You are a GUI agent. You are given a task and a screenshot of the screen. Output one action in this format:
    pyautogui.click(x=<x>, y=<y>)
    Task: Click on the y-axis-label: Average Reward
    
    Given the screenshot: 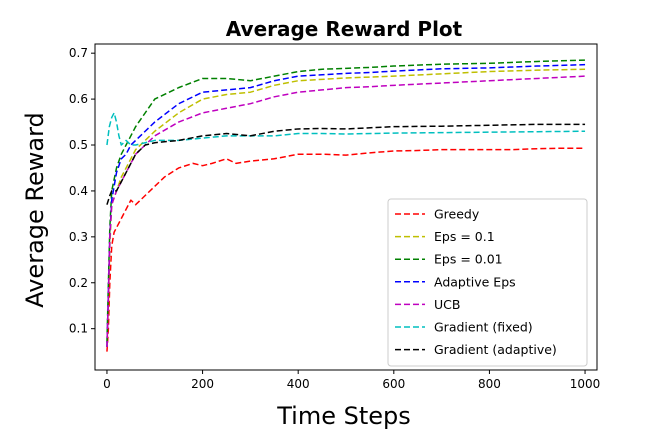 What is the action you would take?
    pyautogui.click(x=35, y=210)
    